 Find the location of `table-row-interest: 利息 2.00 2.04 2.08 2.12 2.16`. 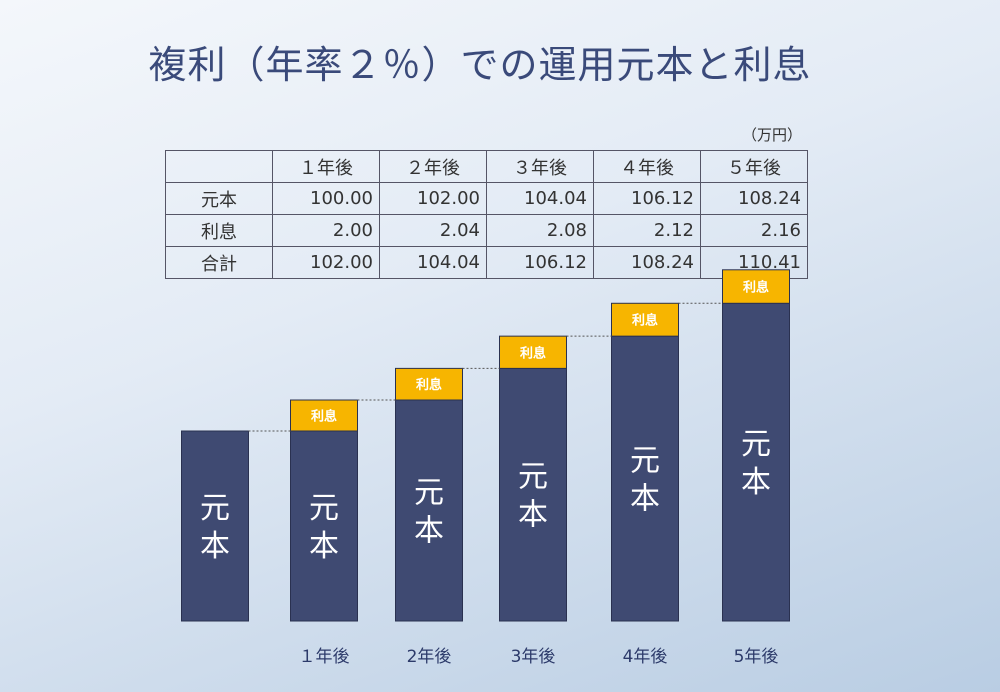

table-row-interest: 利息 2.00 2.04 2.08 2.12 2.16 is located at coordinates (486, 230).